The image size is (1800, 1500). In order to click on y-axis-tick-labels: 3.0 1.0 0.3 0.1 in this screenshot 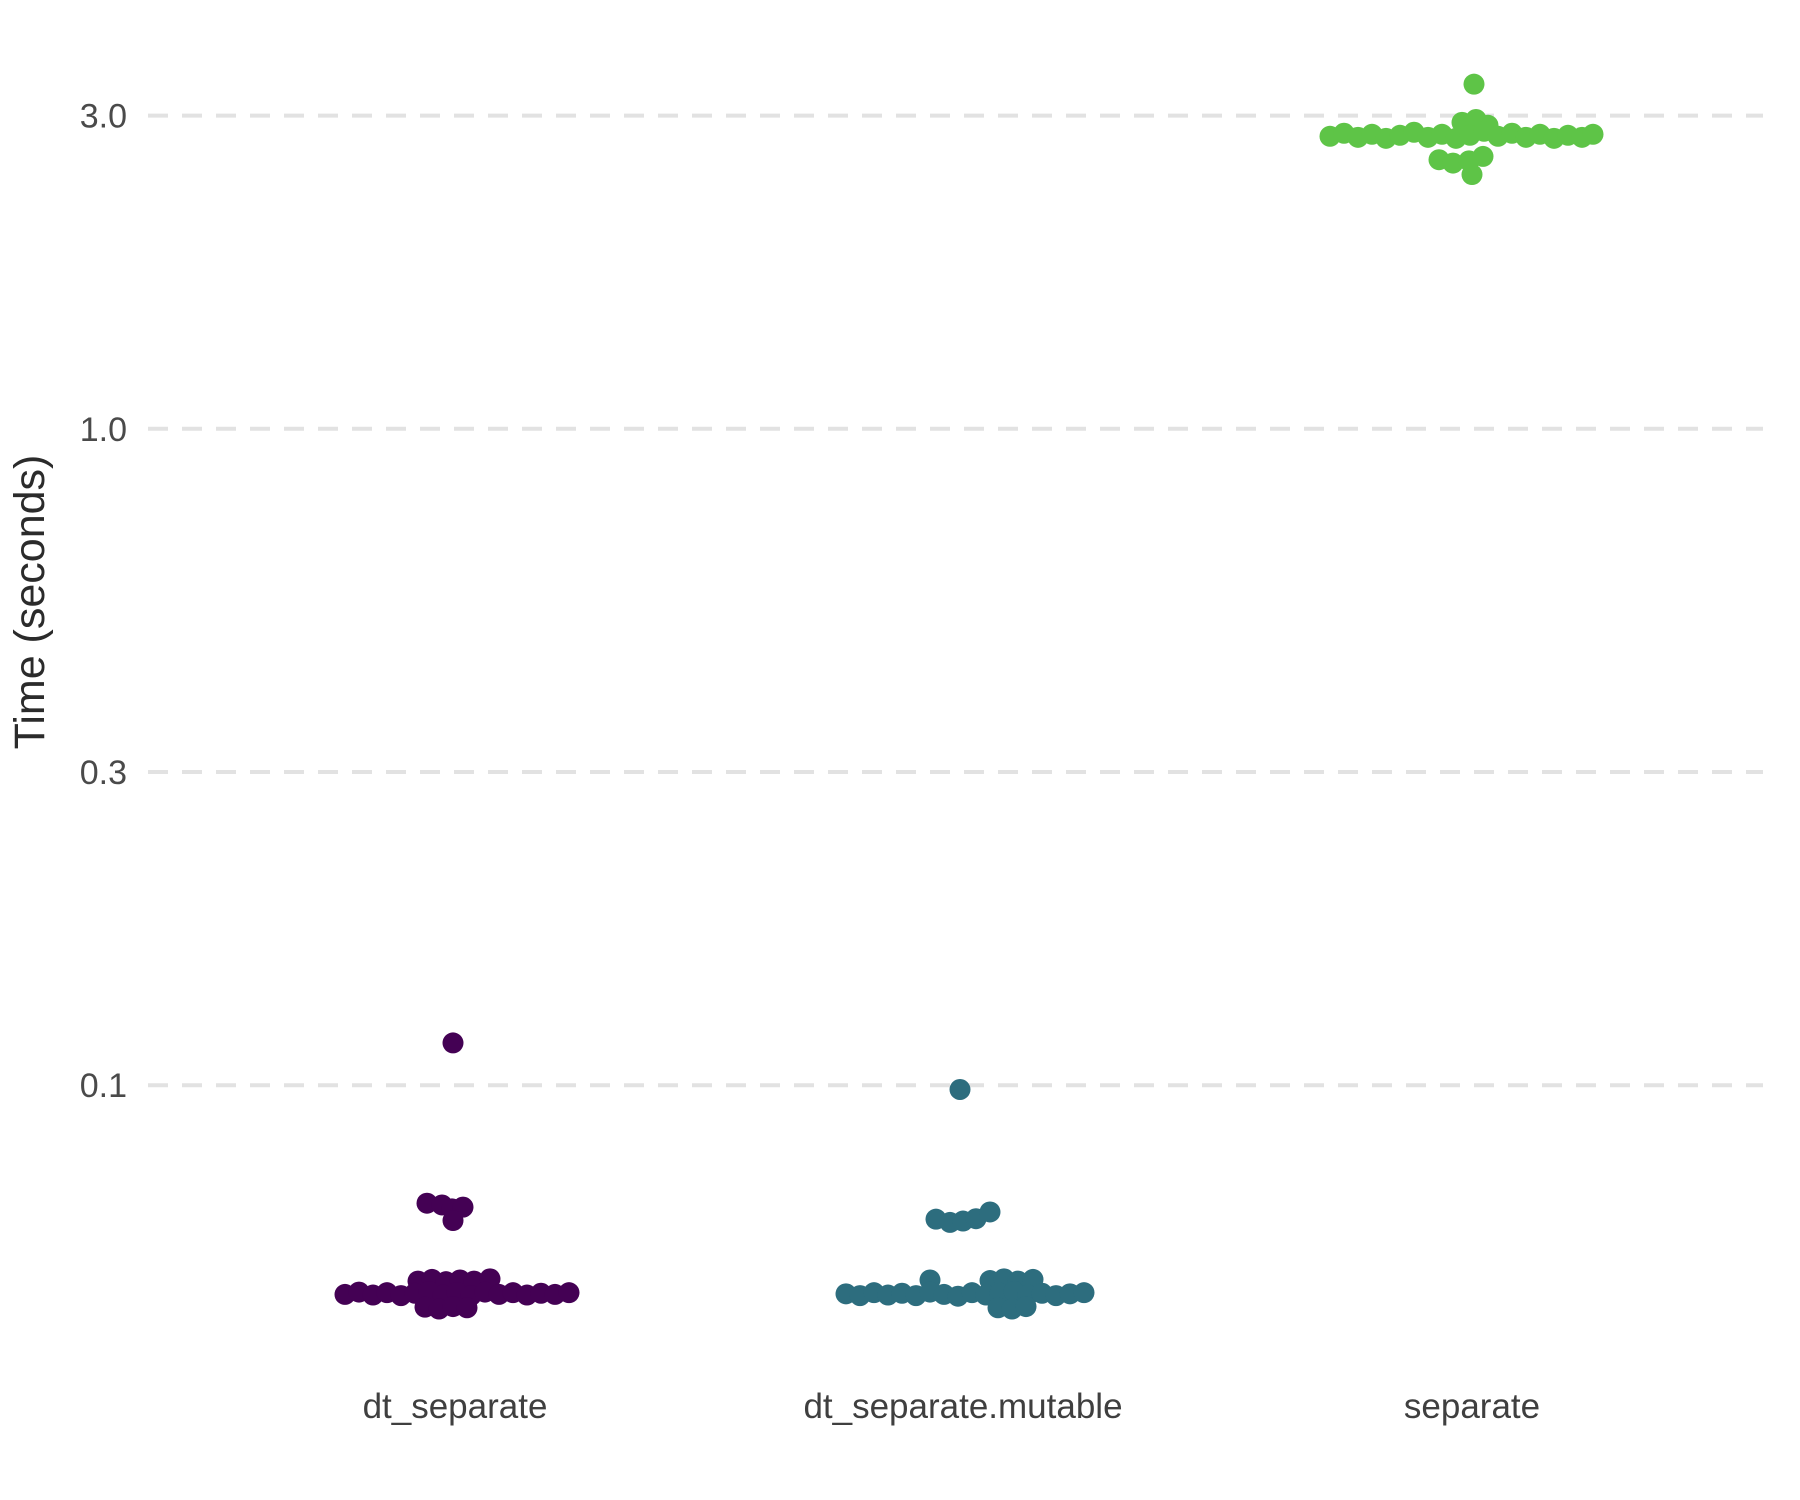, I will do `click(103, 602)`.